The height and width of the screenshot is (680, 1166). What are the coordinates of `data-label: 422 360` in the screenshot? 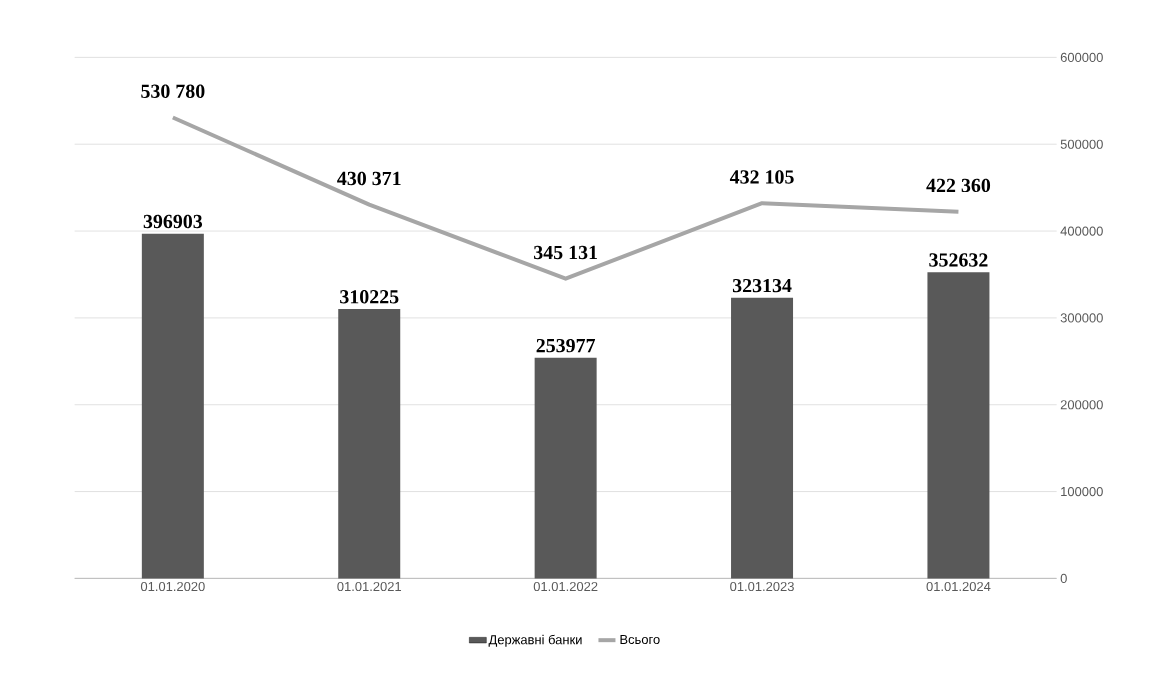 It's located at (958, 185).